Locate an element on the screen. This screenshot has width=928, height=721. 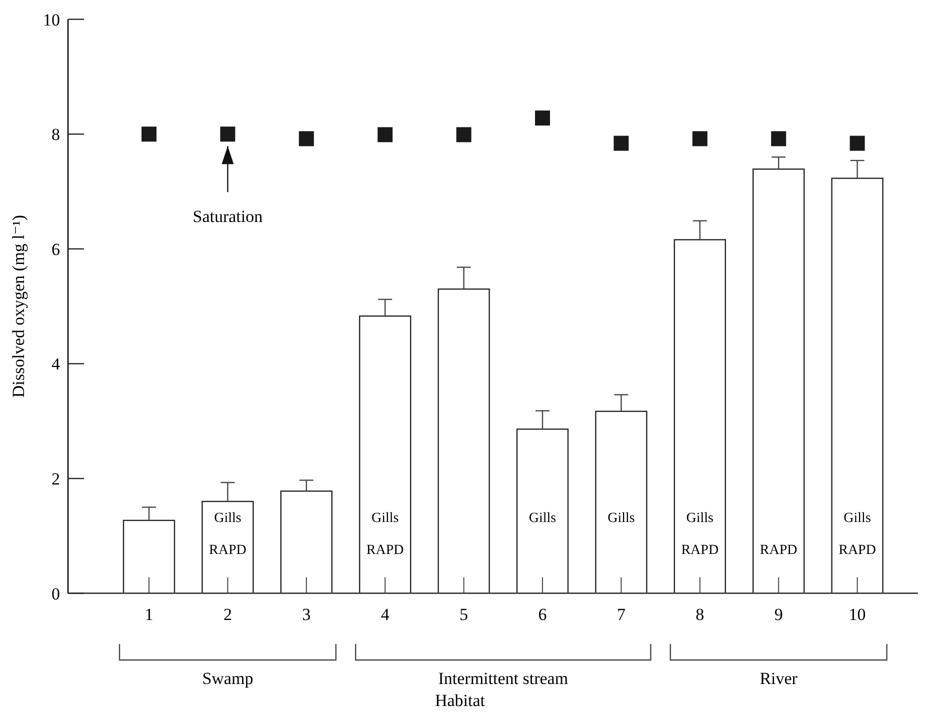
y-tick-label: 6 is located at coordinates (56, 249).